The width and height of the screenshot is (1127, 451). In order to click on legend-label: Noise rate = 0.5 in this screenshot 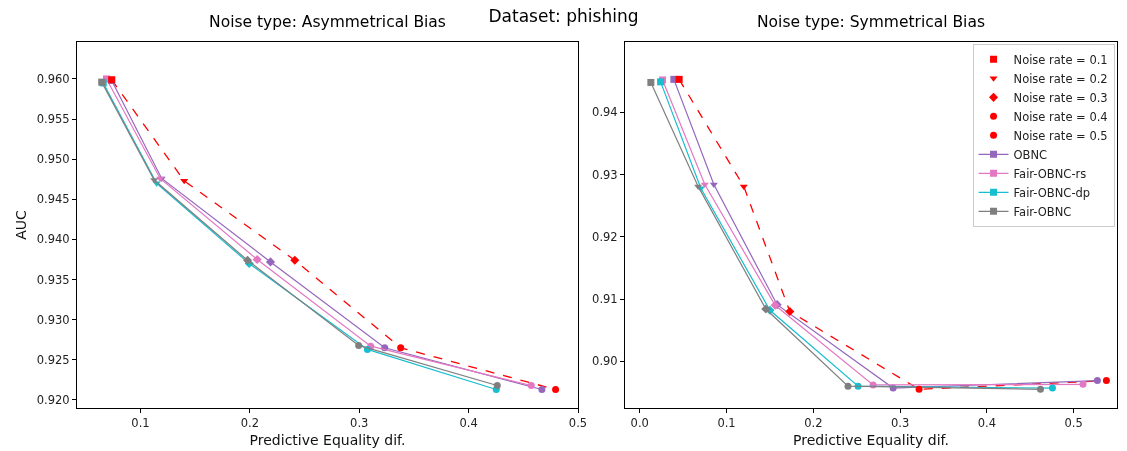, I will do `click(1060, 135)`.